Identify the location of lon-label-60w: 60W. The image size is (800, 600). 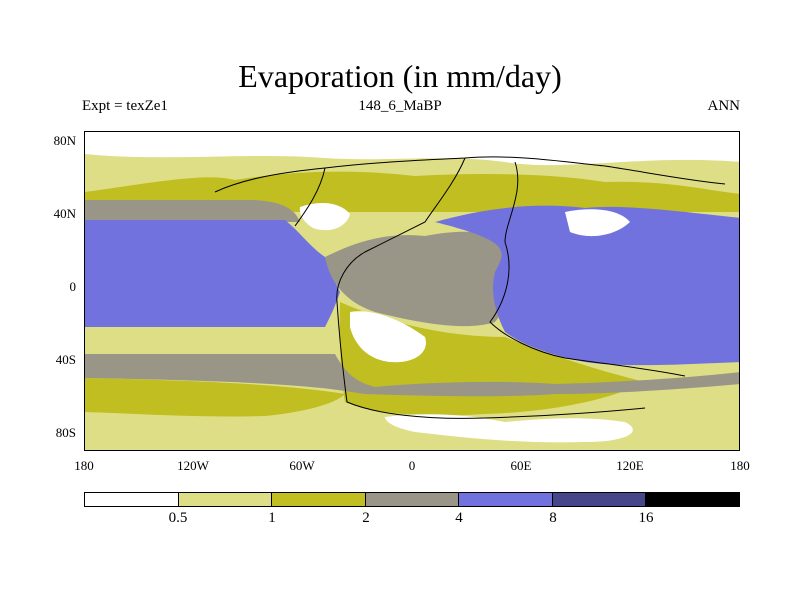
(302, 465).